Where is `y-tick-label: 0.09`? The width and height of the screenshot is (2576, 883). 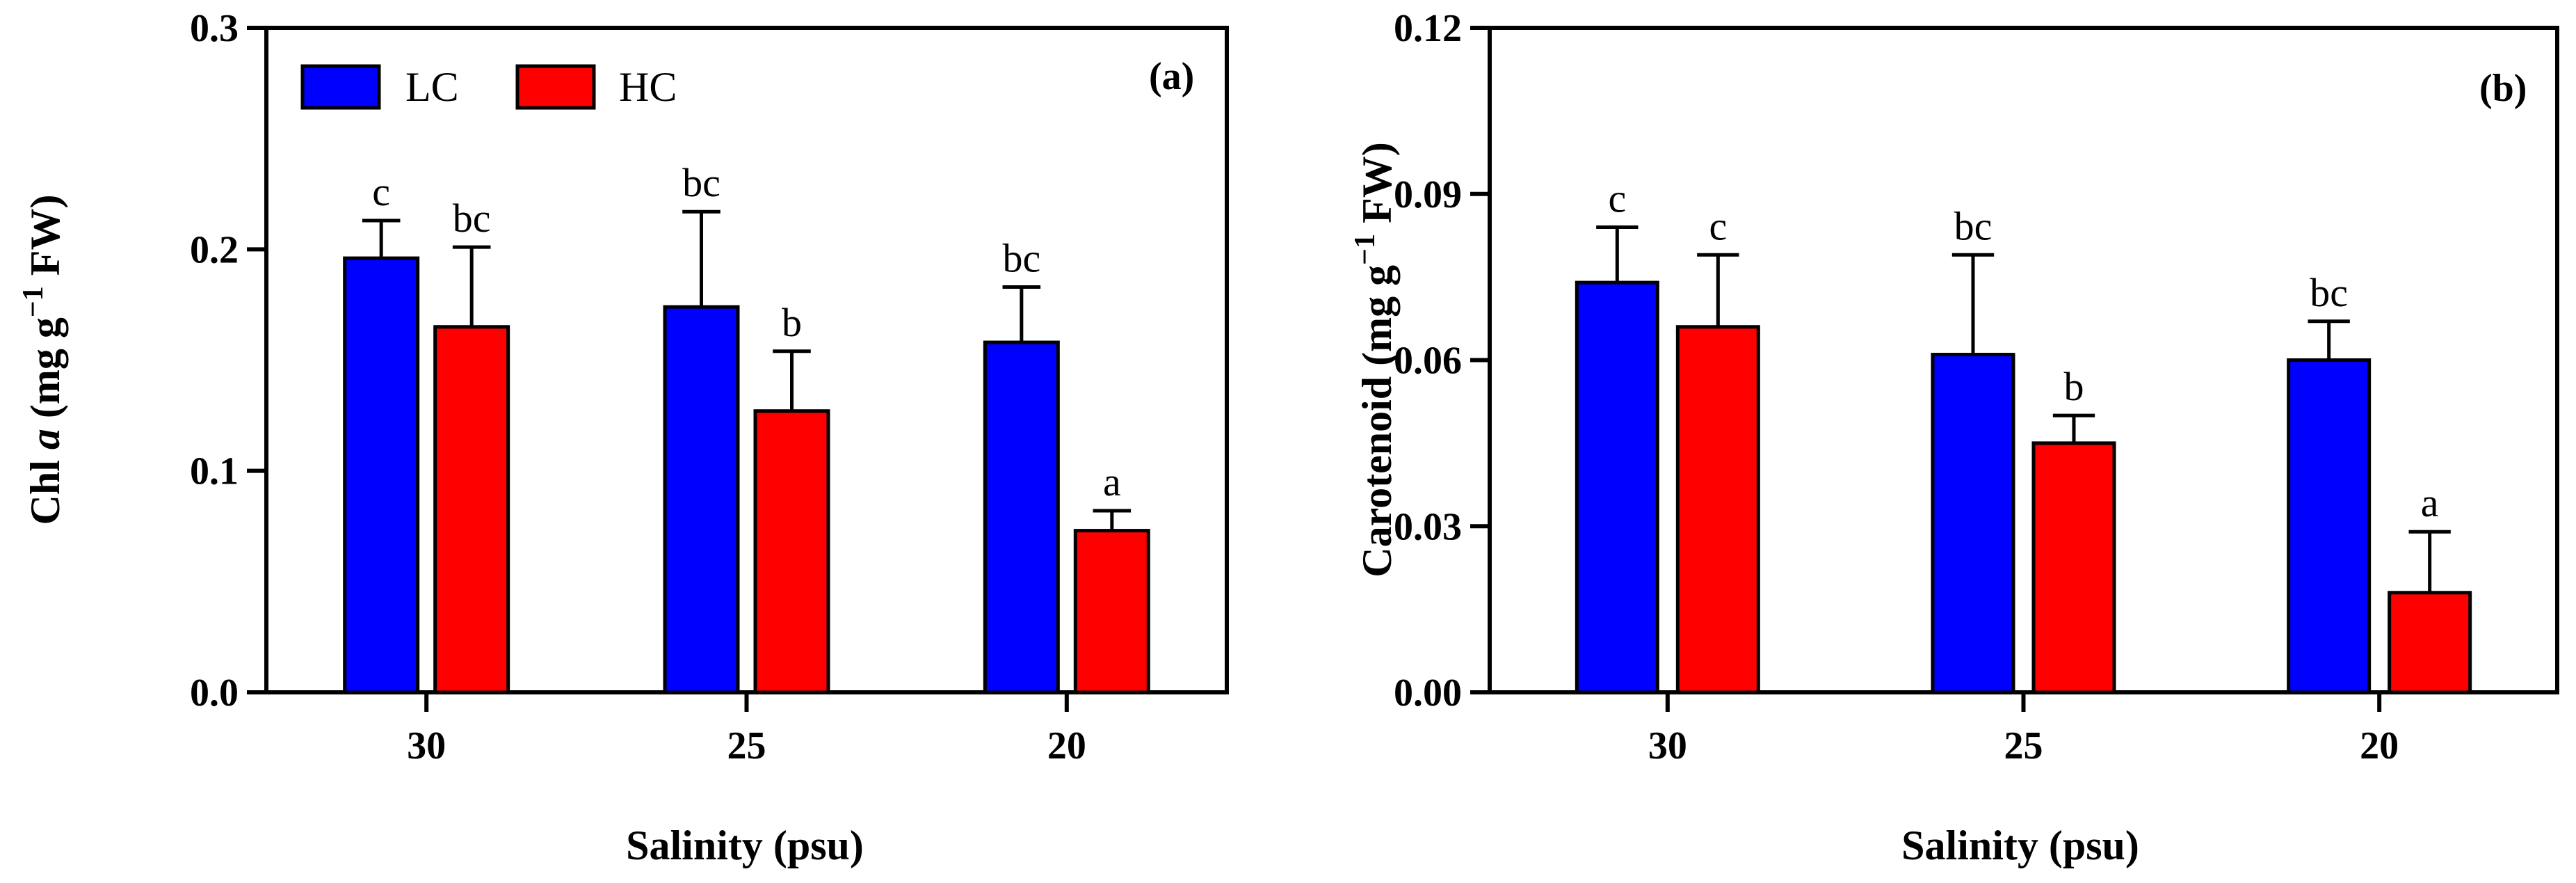
y-tick-label: 0.09 is located at coordinates (1428, 195).